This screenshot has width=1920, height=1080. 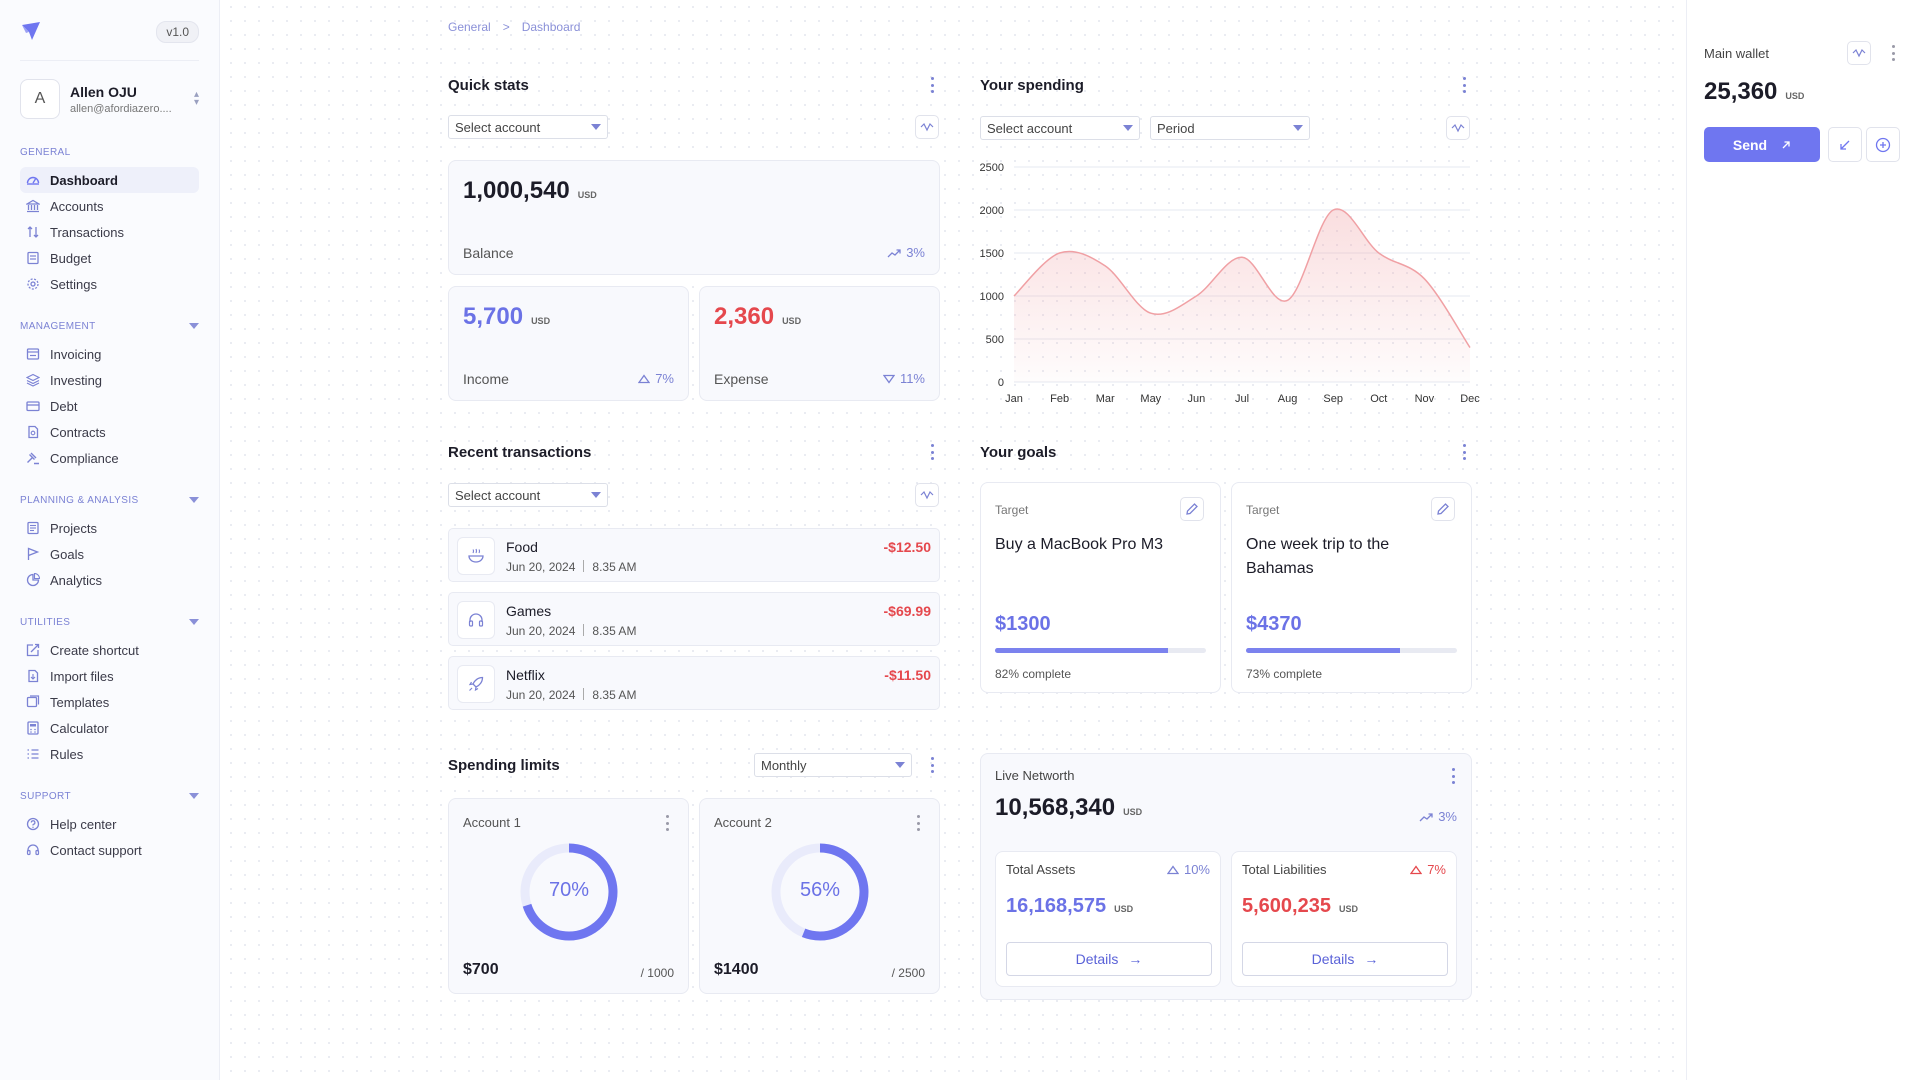 I want to click on sidebar-item-templates: Templates, so click(x=109, y=702).